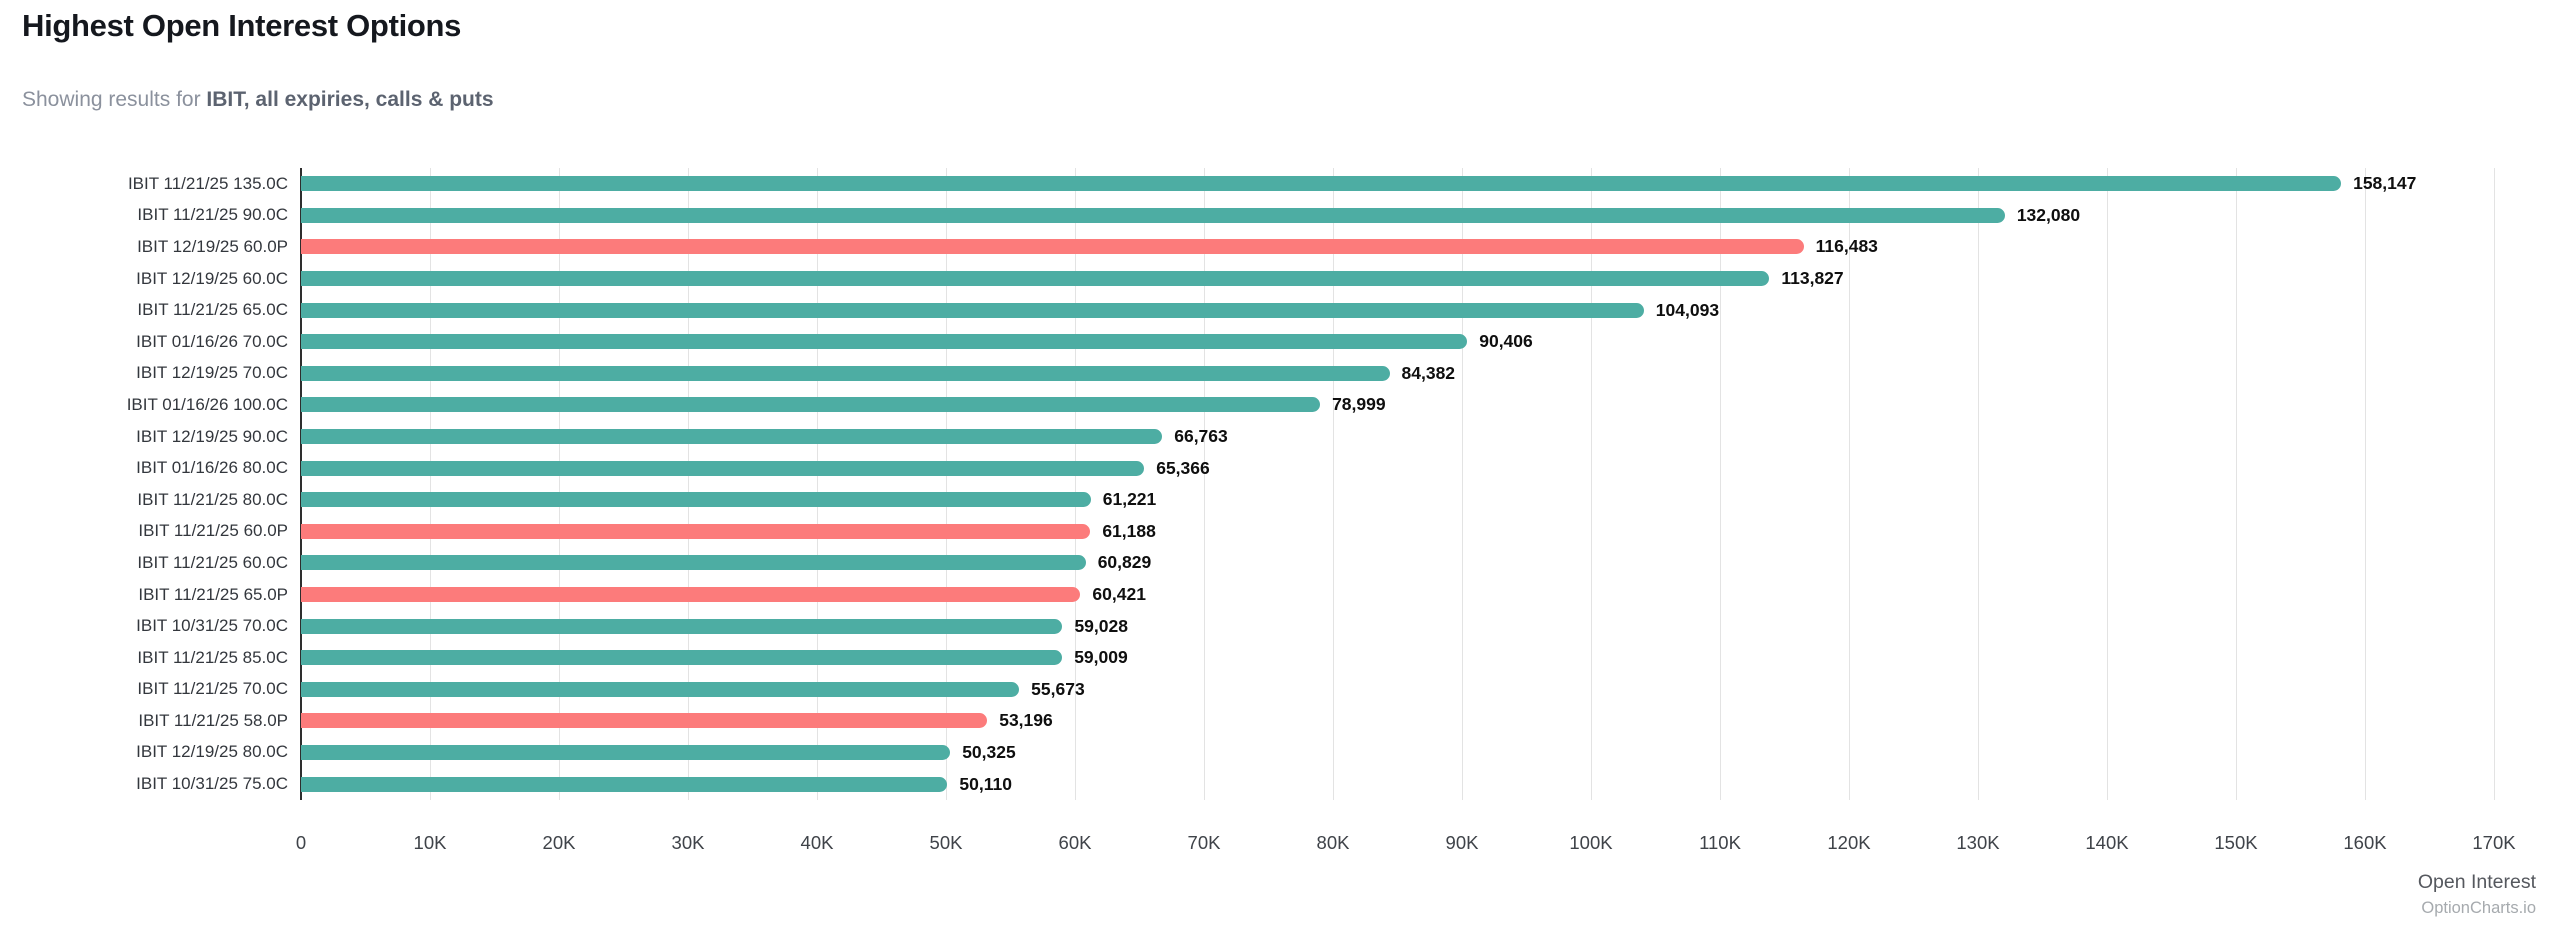 This screenshot has width=2560, height=925. What do you see at coordinates (1397, 563) in the screenshot?
I see `bar-area: 60,829` at bounding box center [1397, 563].